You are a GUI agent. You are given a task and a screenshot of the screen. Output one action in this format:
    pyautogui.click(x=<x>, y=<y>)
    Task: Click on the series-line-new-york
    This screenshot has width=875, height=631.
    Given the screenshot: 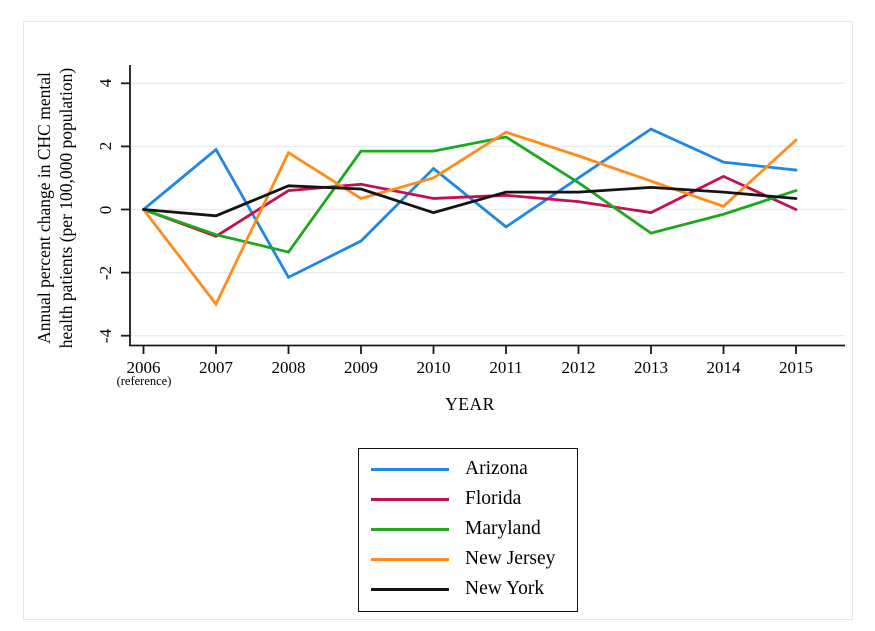 What is the action you would take?
    pyautogui.click(x=470, y=201)
    